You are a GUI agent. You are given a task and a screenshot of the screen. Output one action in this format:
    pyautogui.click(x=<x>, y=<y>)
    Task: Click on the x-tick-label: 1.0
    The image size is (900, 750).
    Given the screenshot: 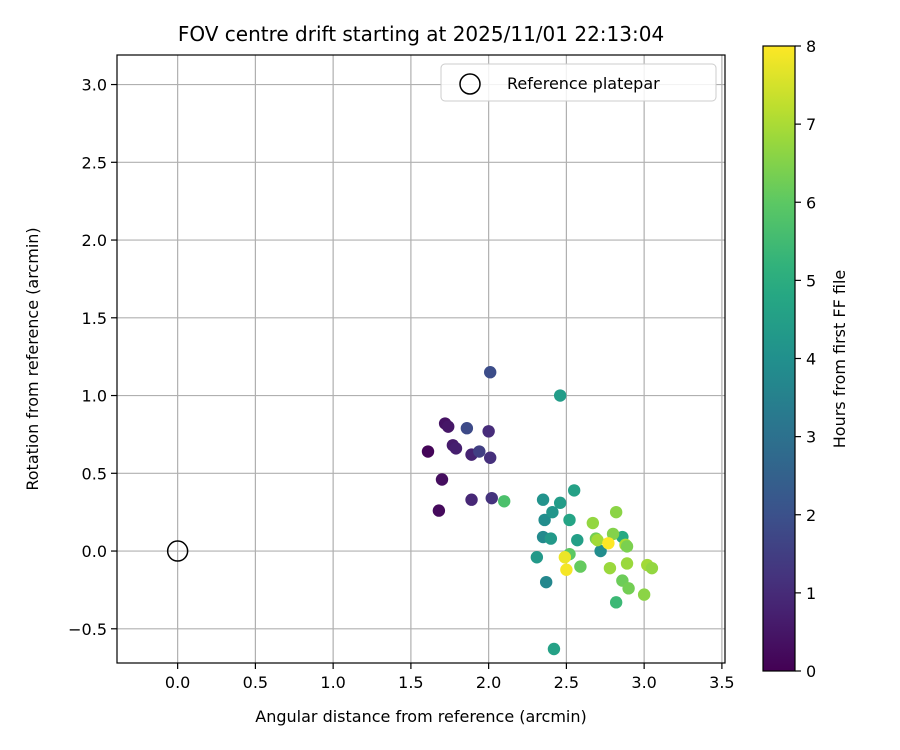 What is the action you would take?
    pyautogui.click(x=332, y=682)
    